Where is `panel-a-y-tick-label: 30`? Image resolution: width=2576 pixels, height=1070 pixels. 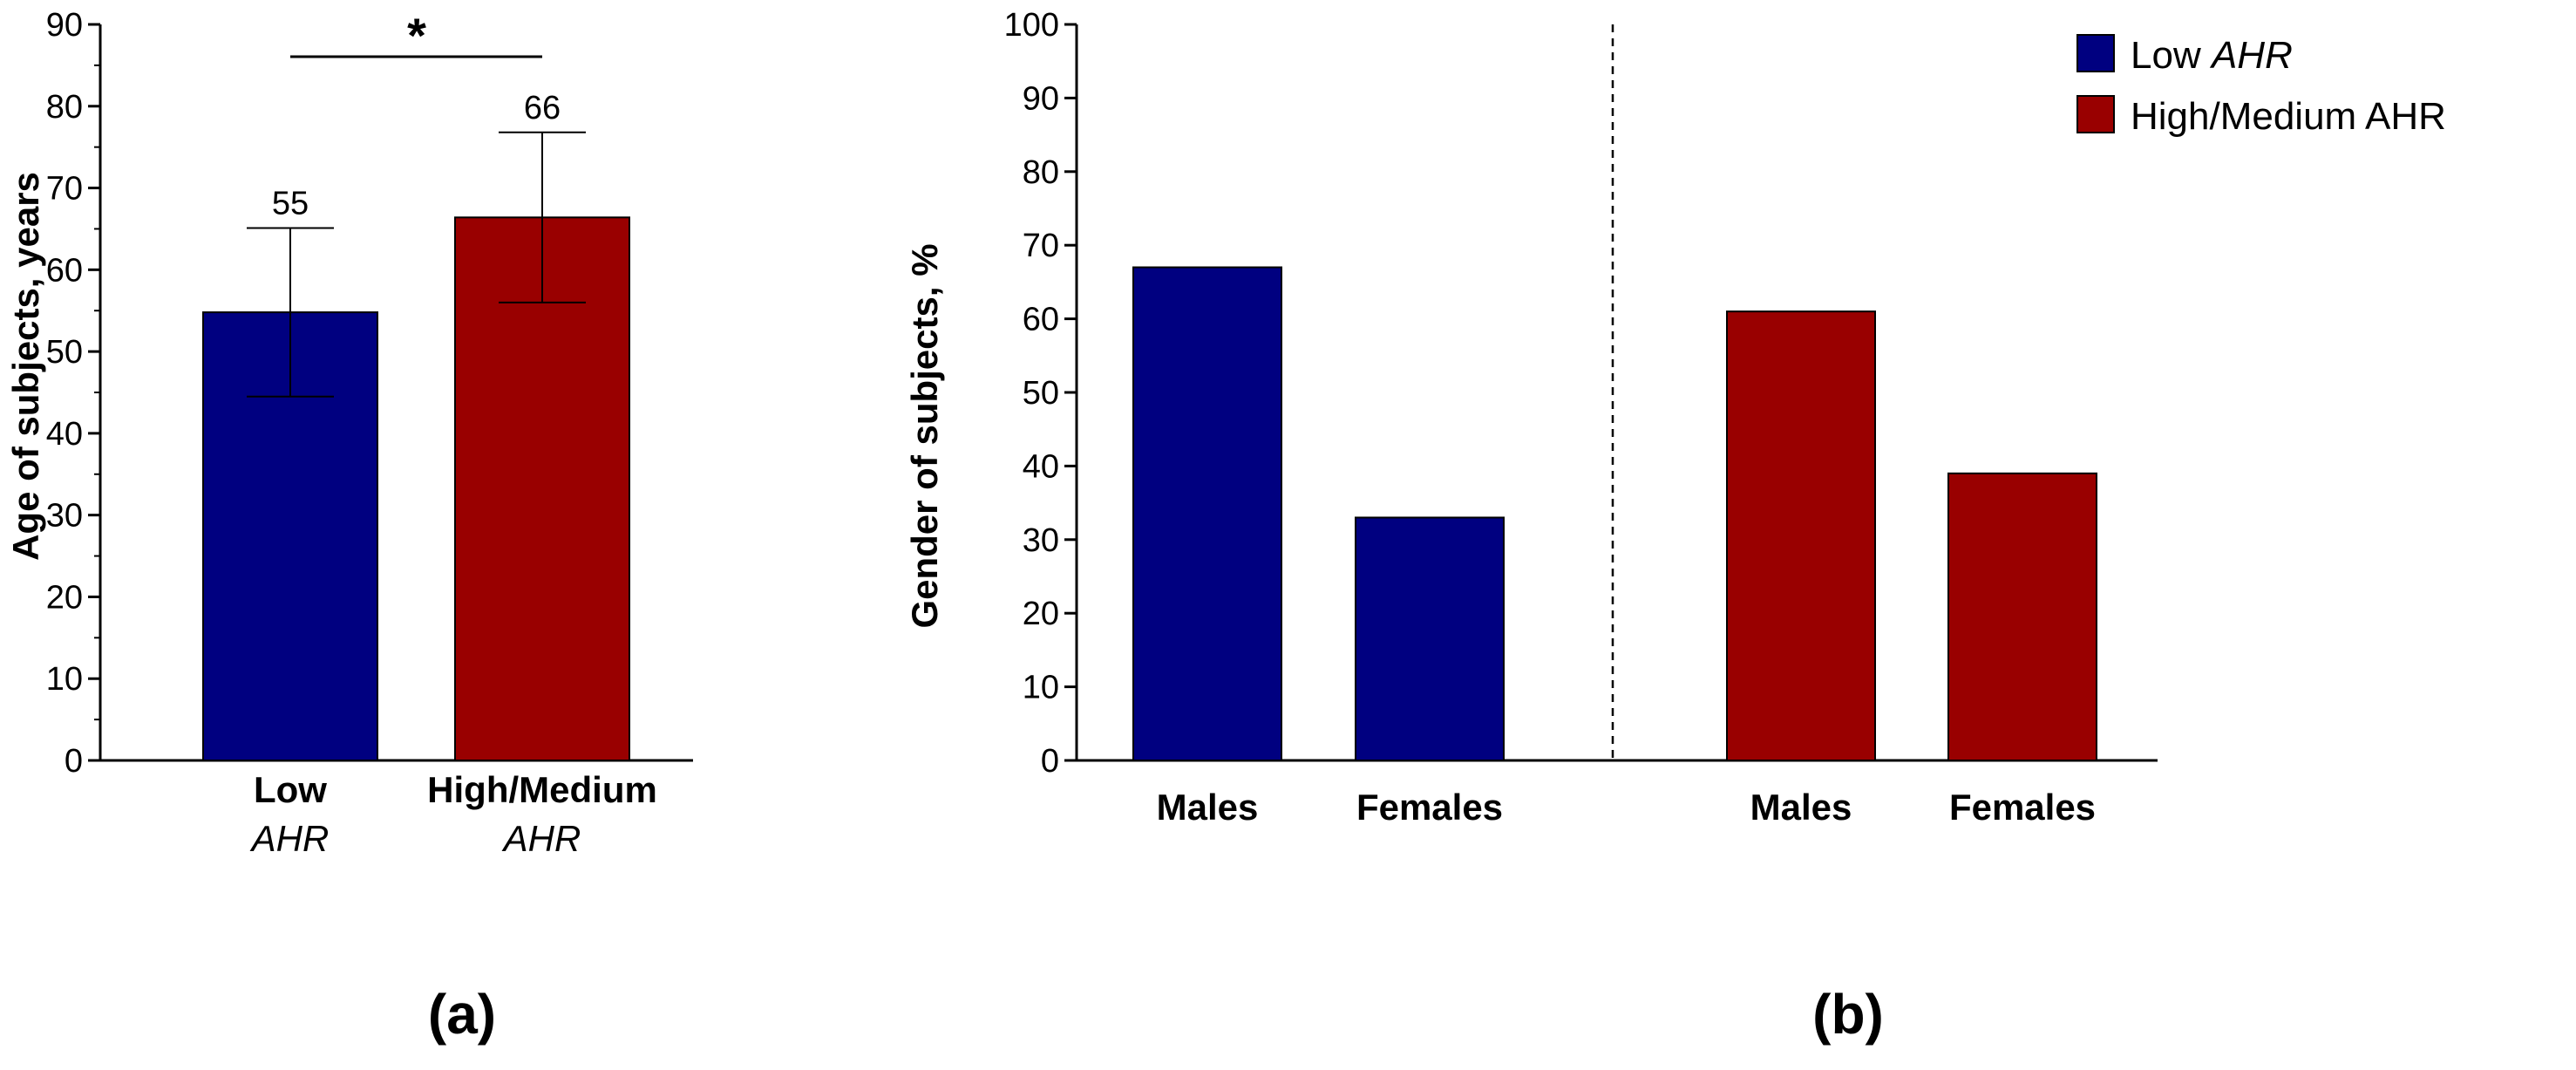 panel-a-y-tick-label: 30 is located at coordinates (64, 516).